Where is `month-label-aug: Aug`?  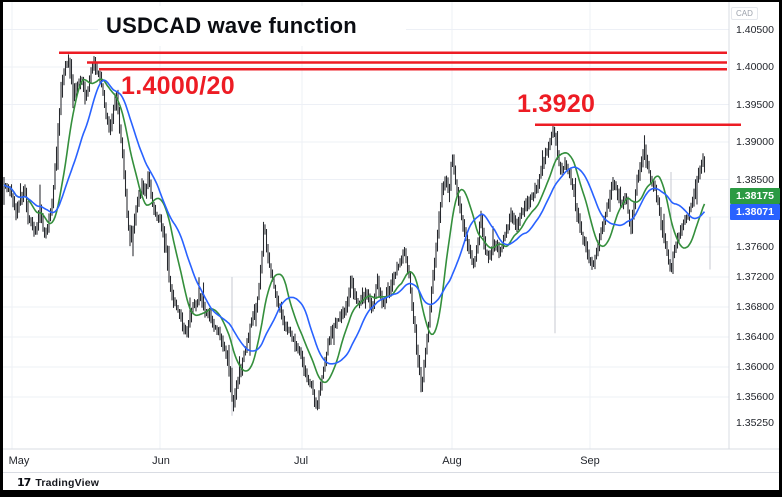
month-label-aug: Aug is located at coordinates (452, 461).